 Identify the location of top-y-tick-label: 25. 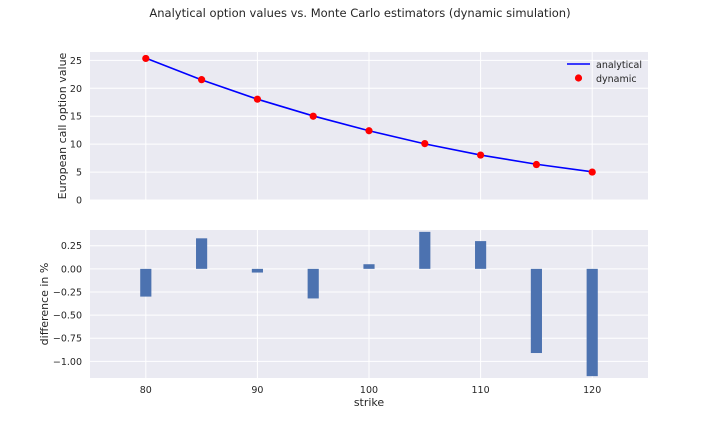
(76, 61).